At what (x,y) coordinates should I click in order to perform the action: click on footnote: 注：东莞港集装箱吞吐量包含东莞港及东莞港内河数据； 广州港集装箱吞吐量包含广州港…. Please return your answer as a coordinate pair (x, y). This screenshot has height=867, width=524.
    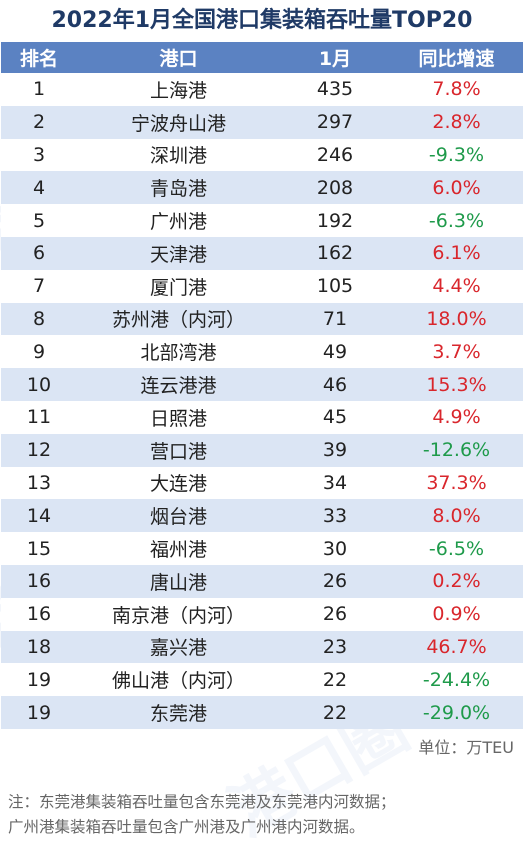
    Looking at the image, I should click on (263, 815).